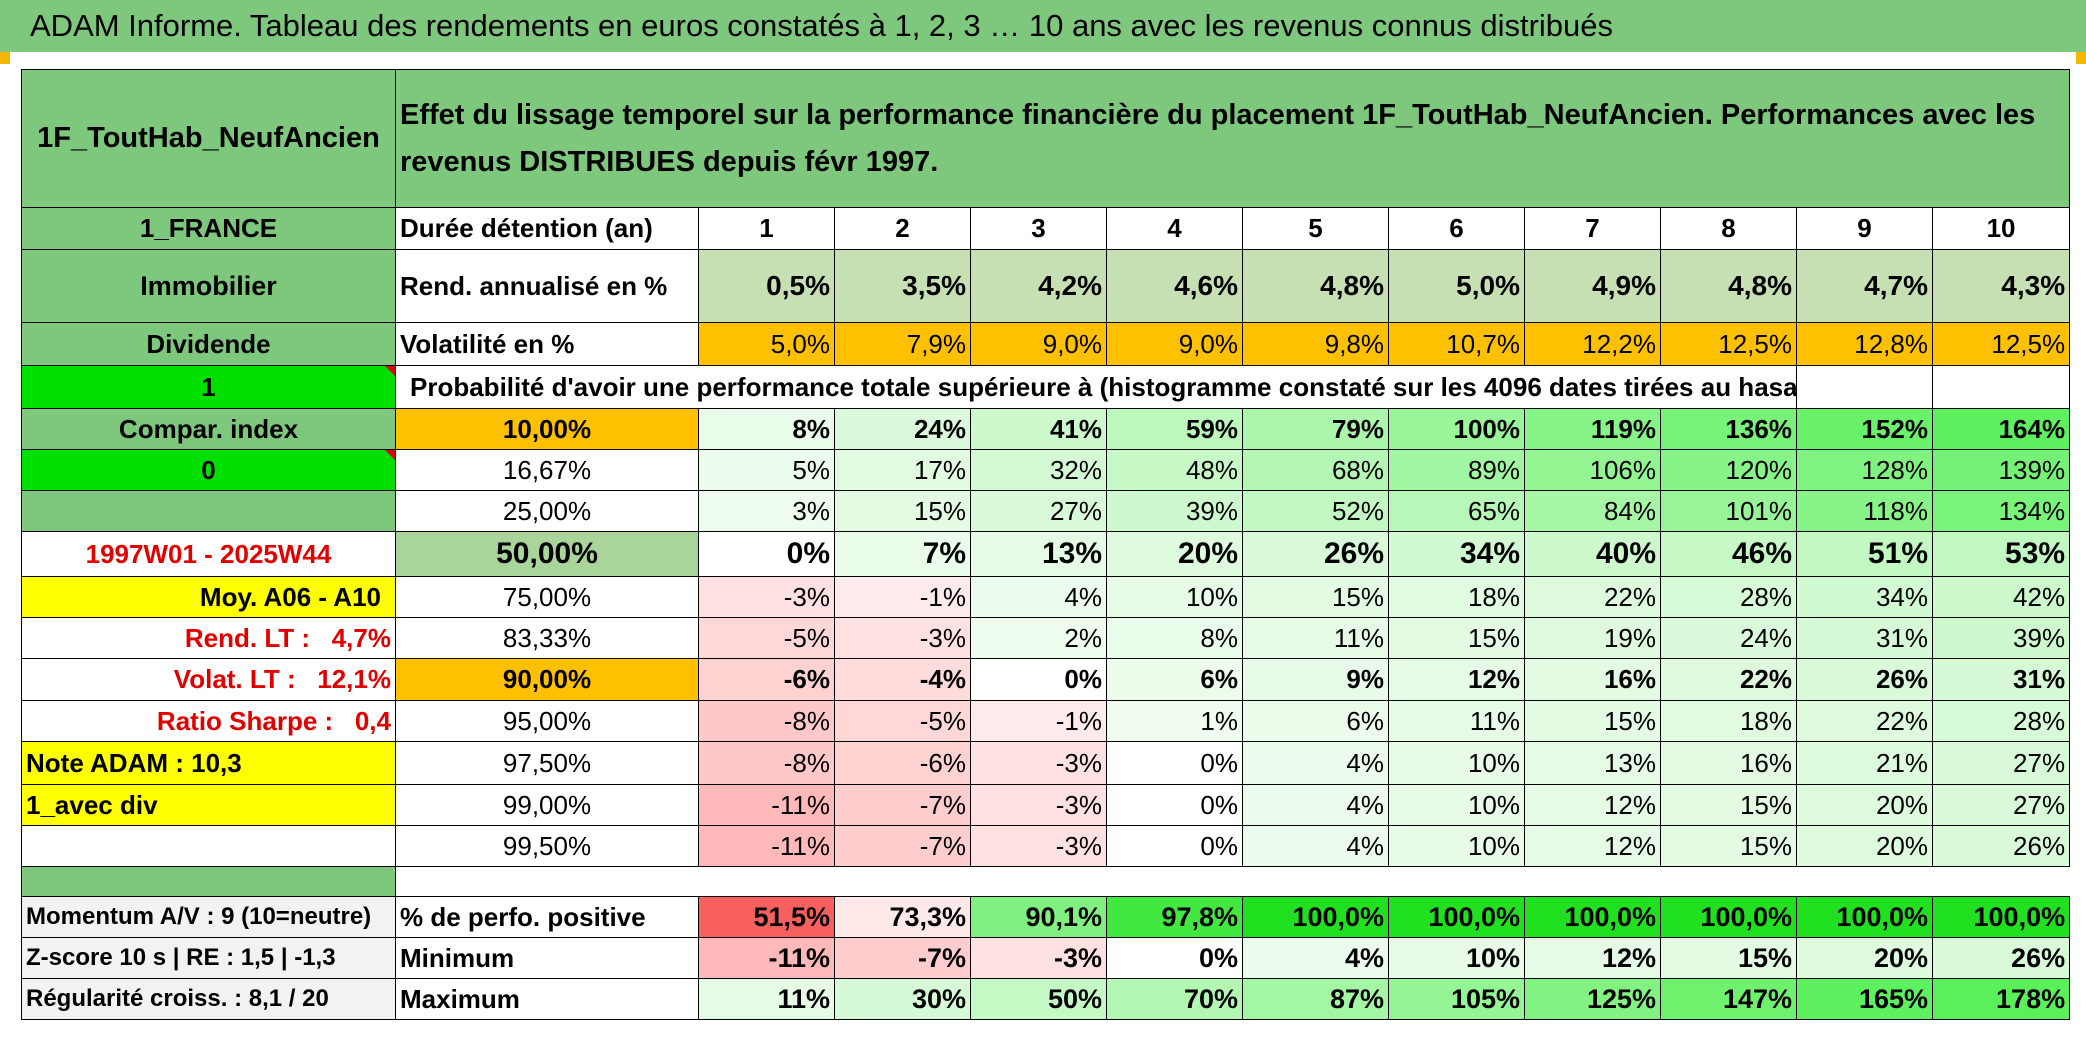  Describe the element at coordinates (1592, 958) in the screenshot. I see `minimum-value: 12%` at that location.